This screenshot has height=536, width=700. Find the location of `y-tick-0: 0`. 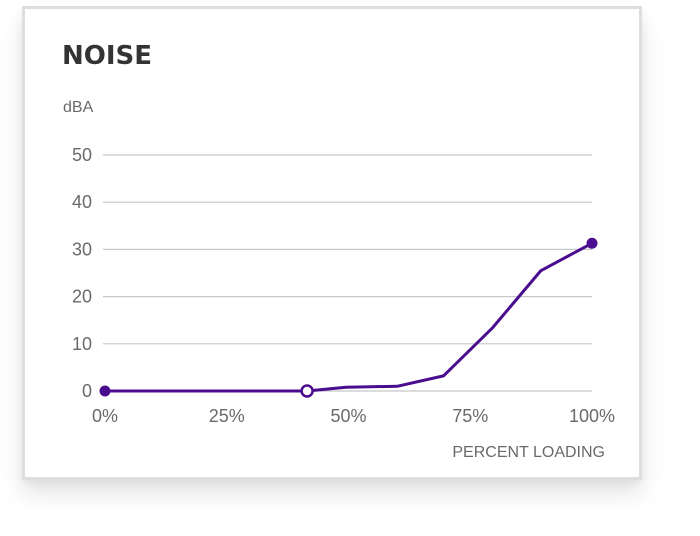

y-tick-0: 0 is located at coordinates (87, 391).